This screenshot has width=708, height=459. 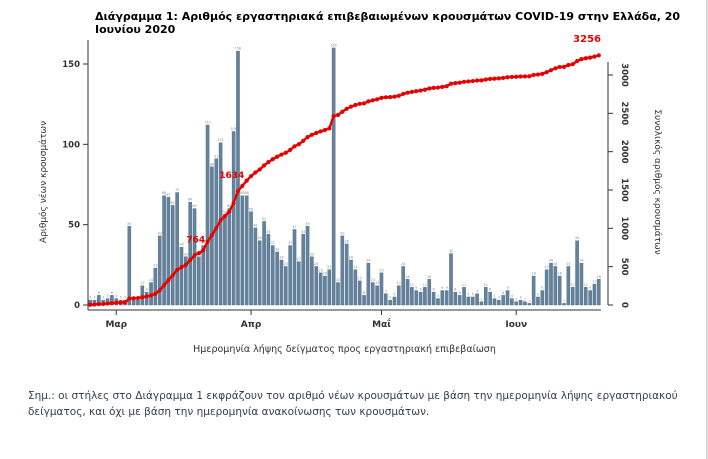 What do you see at coordinates (624, 113) in the screenshot?
I see `y-axis-right-tick: 2500` at bounding box center [624, 113].